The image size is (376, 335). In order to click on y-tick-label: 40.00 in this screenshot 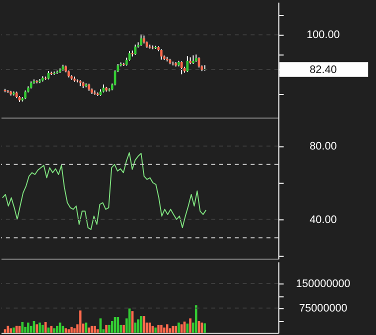, I will do `click(323, 220)`.